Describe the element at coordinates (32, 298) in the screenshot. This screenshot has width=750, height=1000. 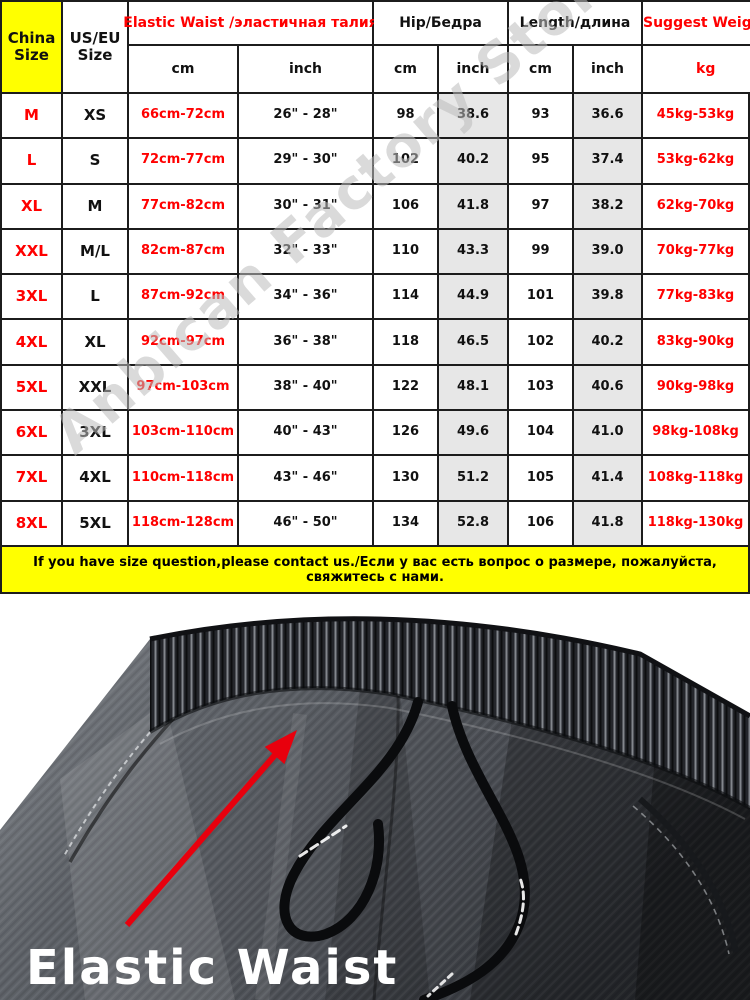
I see `cell-china: 3XL` at that location.